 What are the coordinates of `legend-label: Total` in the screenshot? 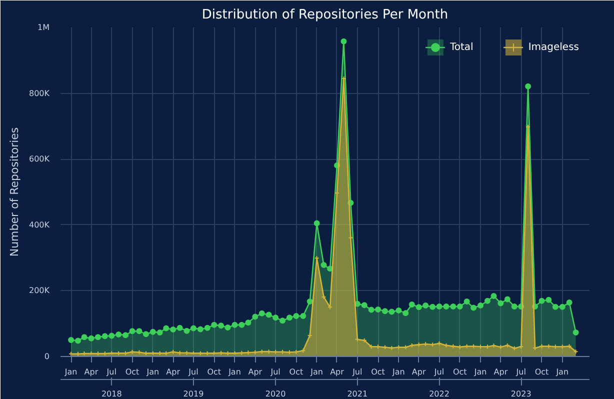 It's located at (462, 47).